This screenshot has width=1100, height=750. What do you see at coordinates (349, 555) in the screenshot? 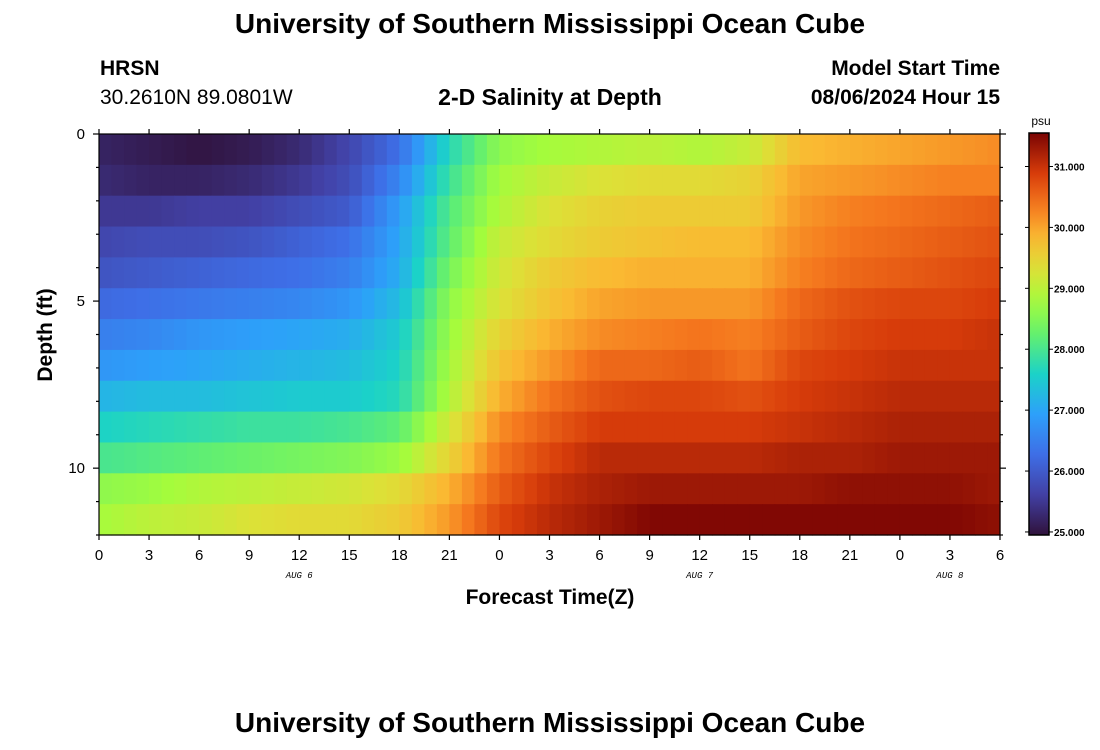
I see `x-tick-label: 15` at bounding box center [349, 555].